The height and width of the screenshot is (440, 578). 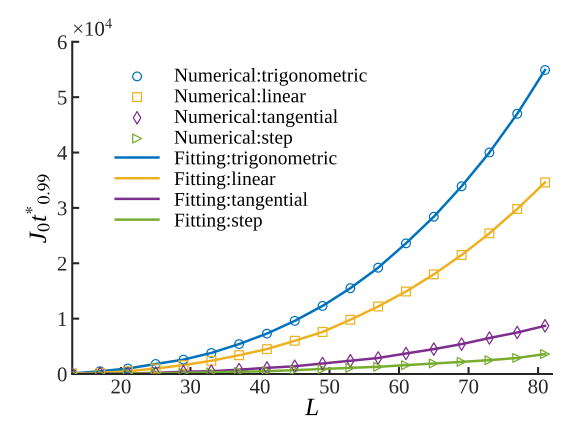 I want to click on legend-label: Numerical:tangential, so click(x=256, y=118).